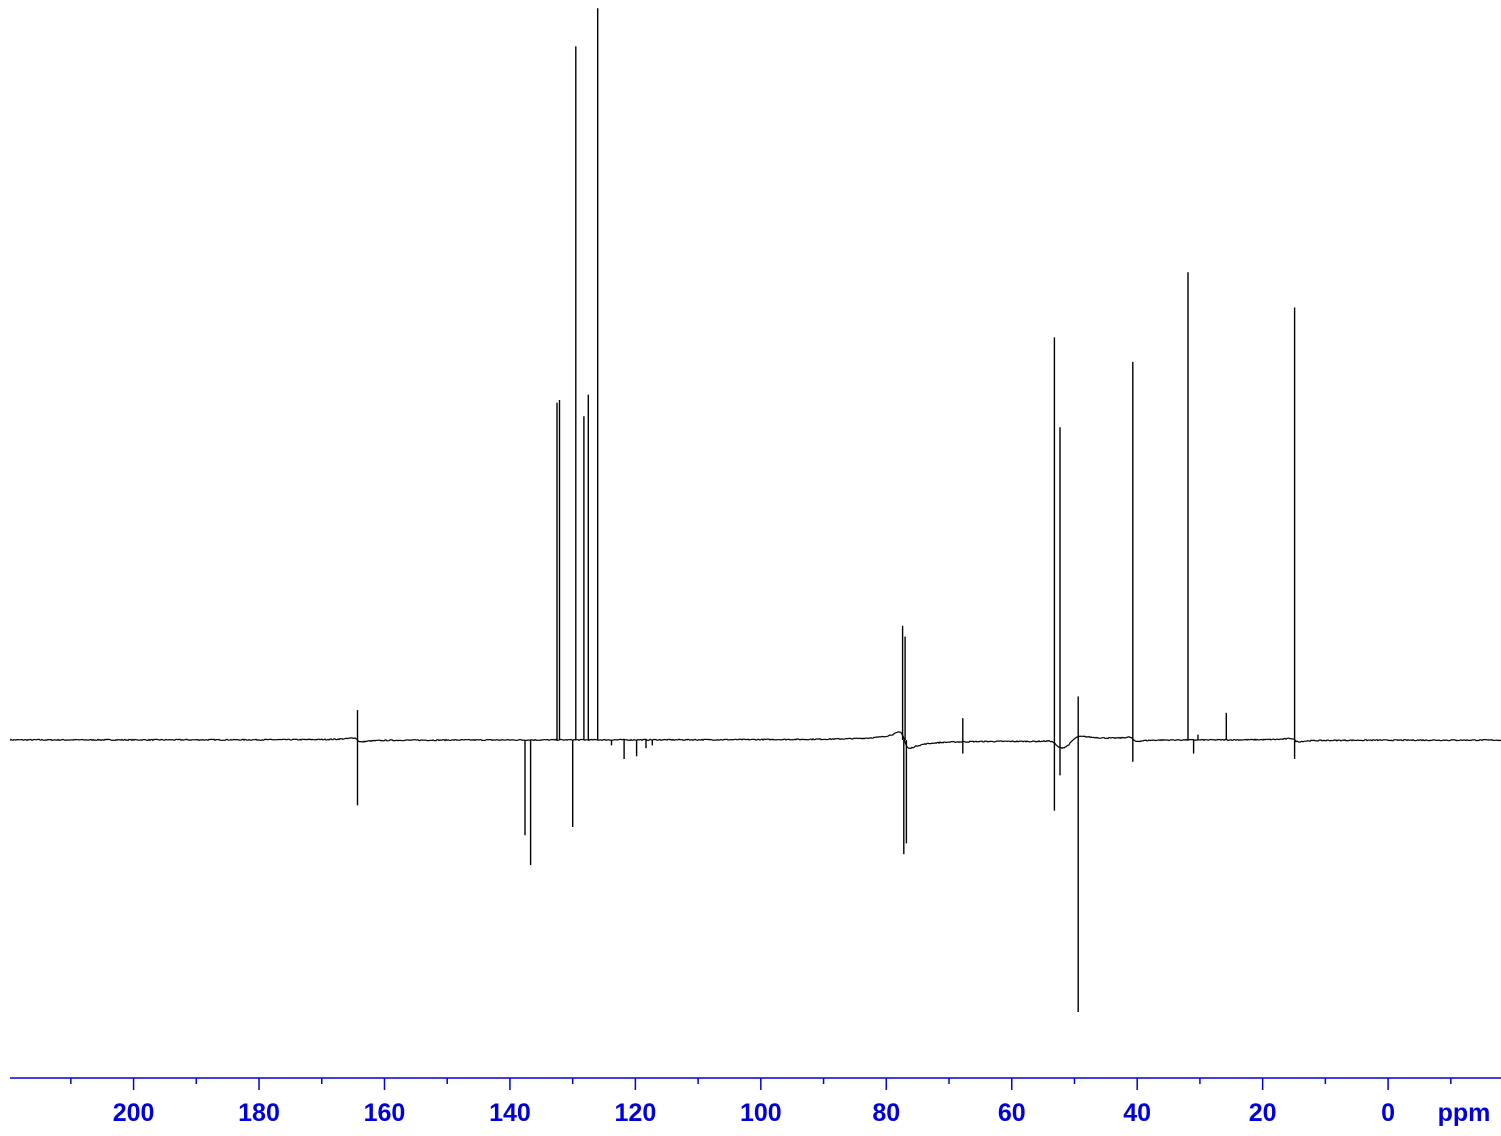 This screenshot has width=1501, height=1136. What do you see at coordinates (1137, 1113) in the screenshot?
I see `x-tick-label: 40` at bounding box center [1137, 1113].